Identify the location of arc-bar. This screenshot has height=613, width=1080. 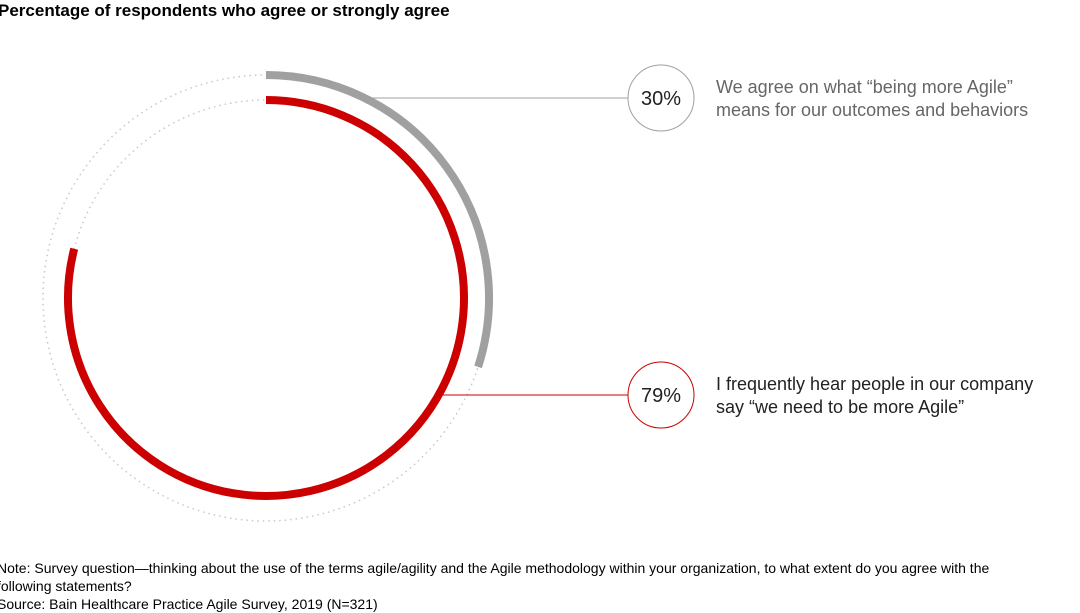
(379, 220).